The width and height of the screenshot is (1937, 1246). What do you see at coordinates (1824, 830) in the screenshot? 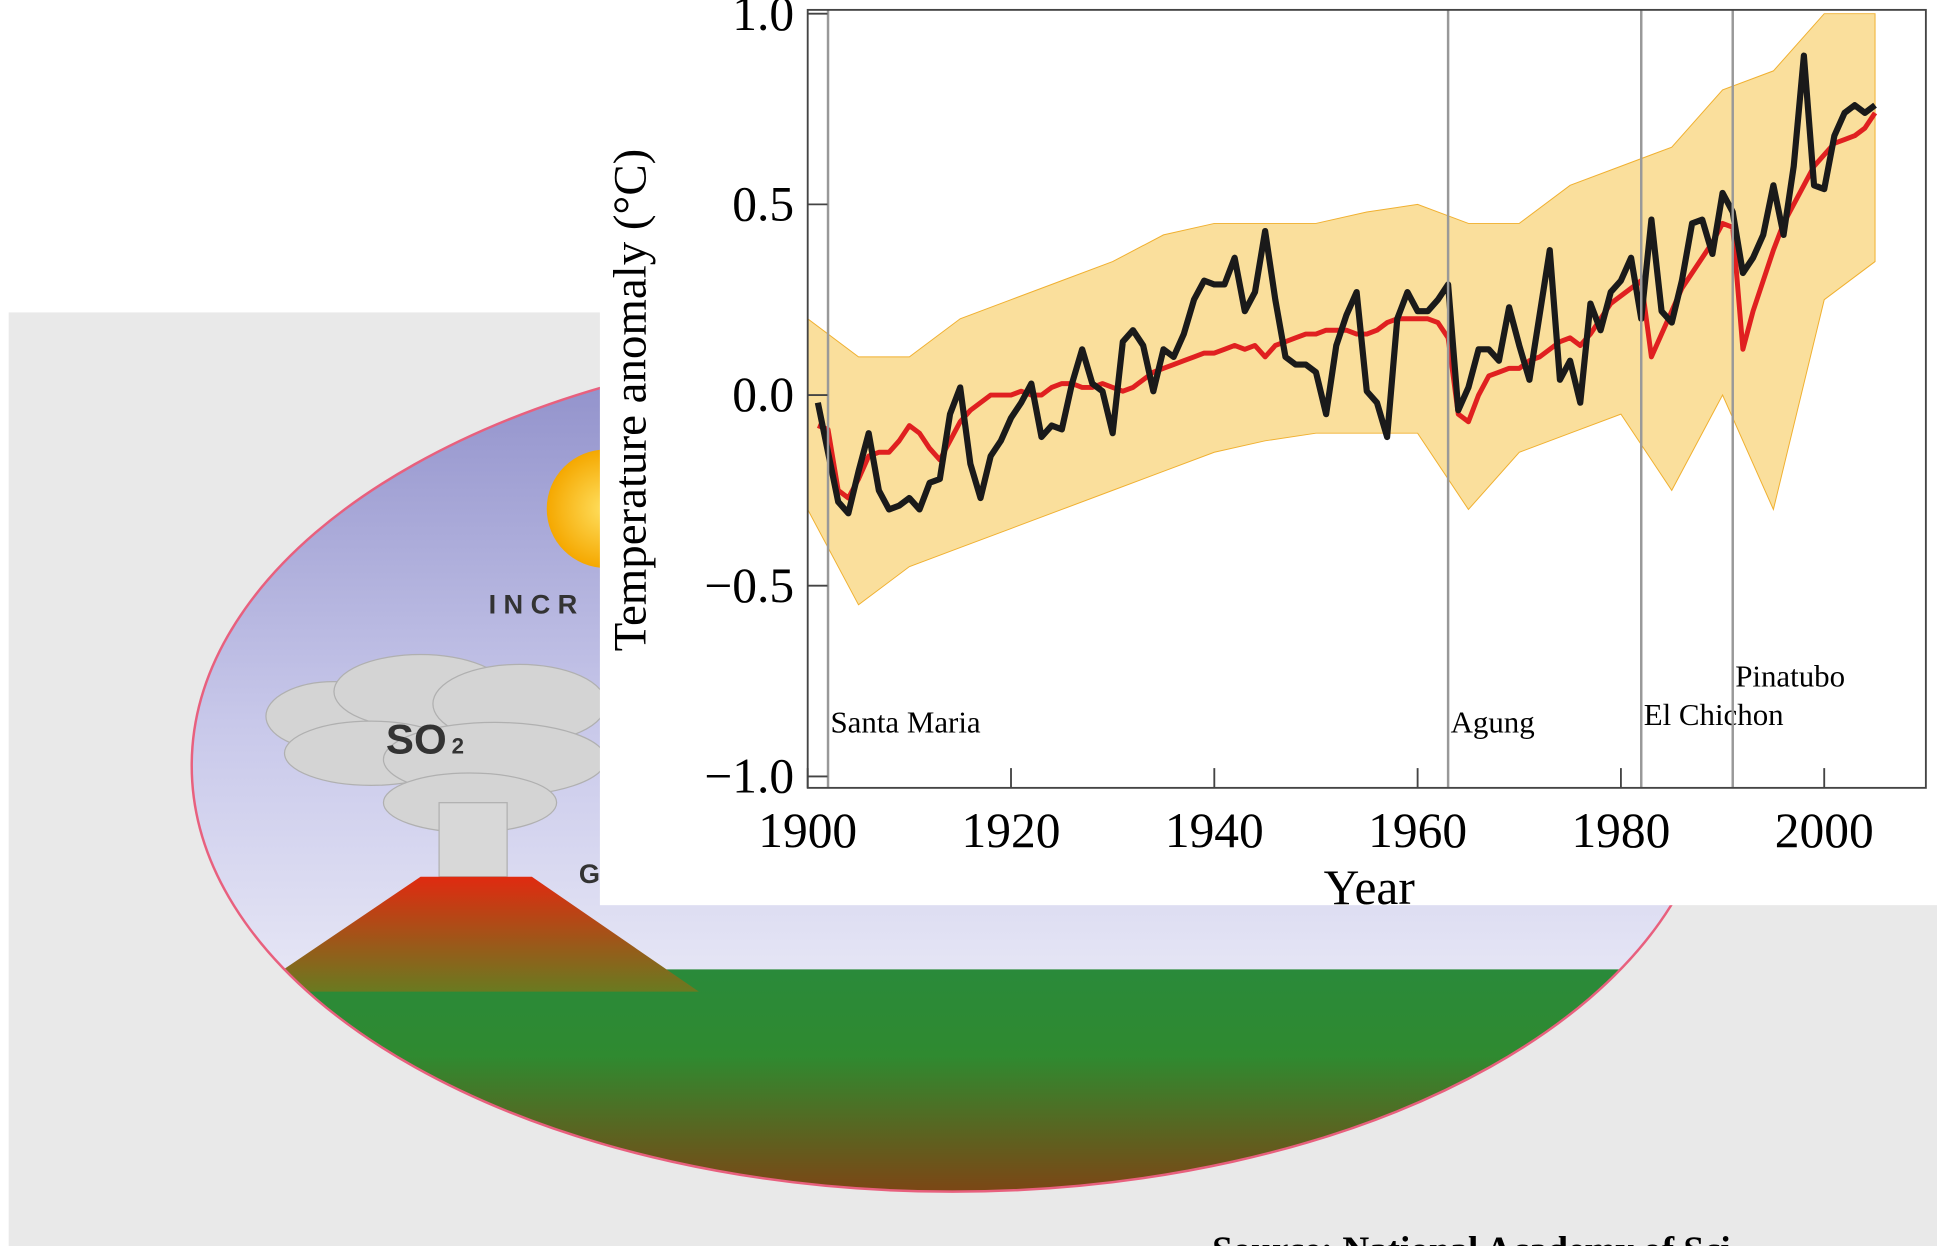
I see `x-tick-label: 2000` at bounding box center [1824, 830].